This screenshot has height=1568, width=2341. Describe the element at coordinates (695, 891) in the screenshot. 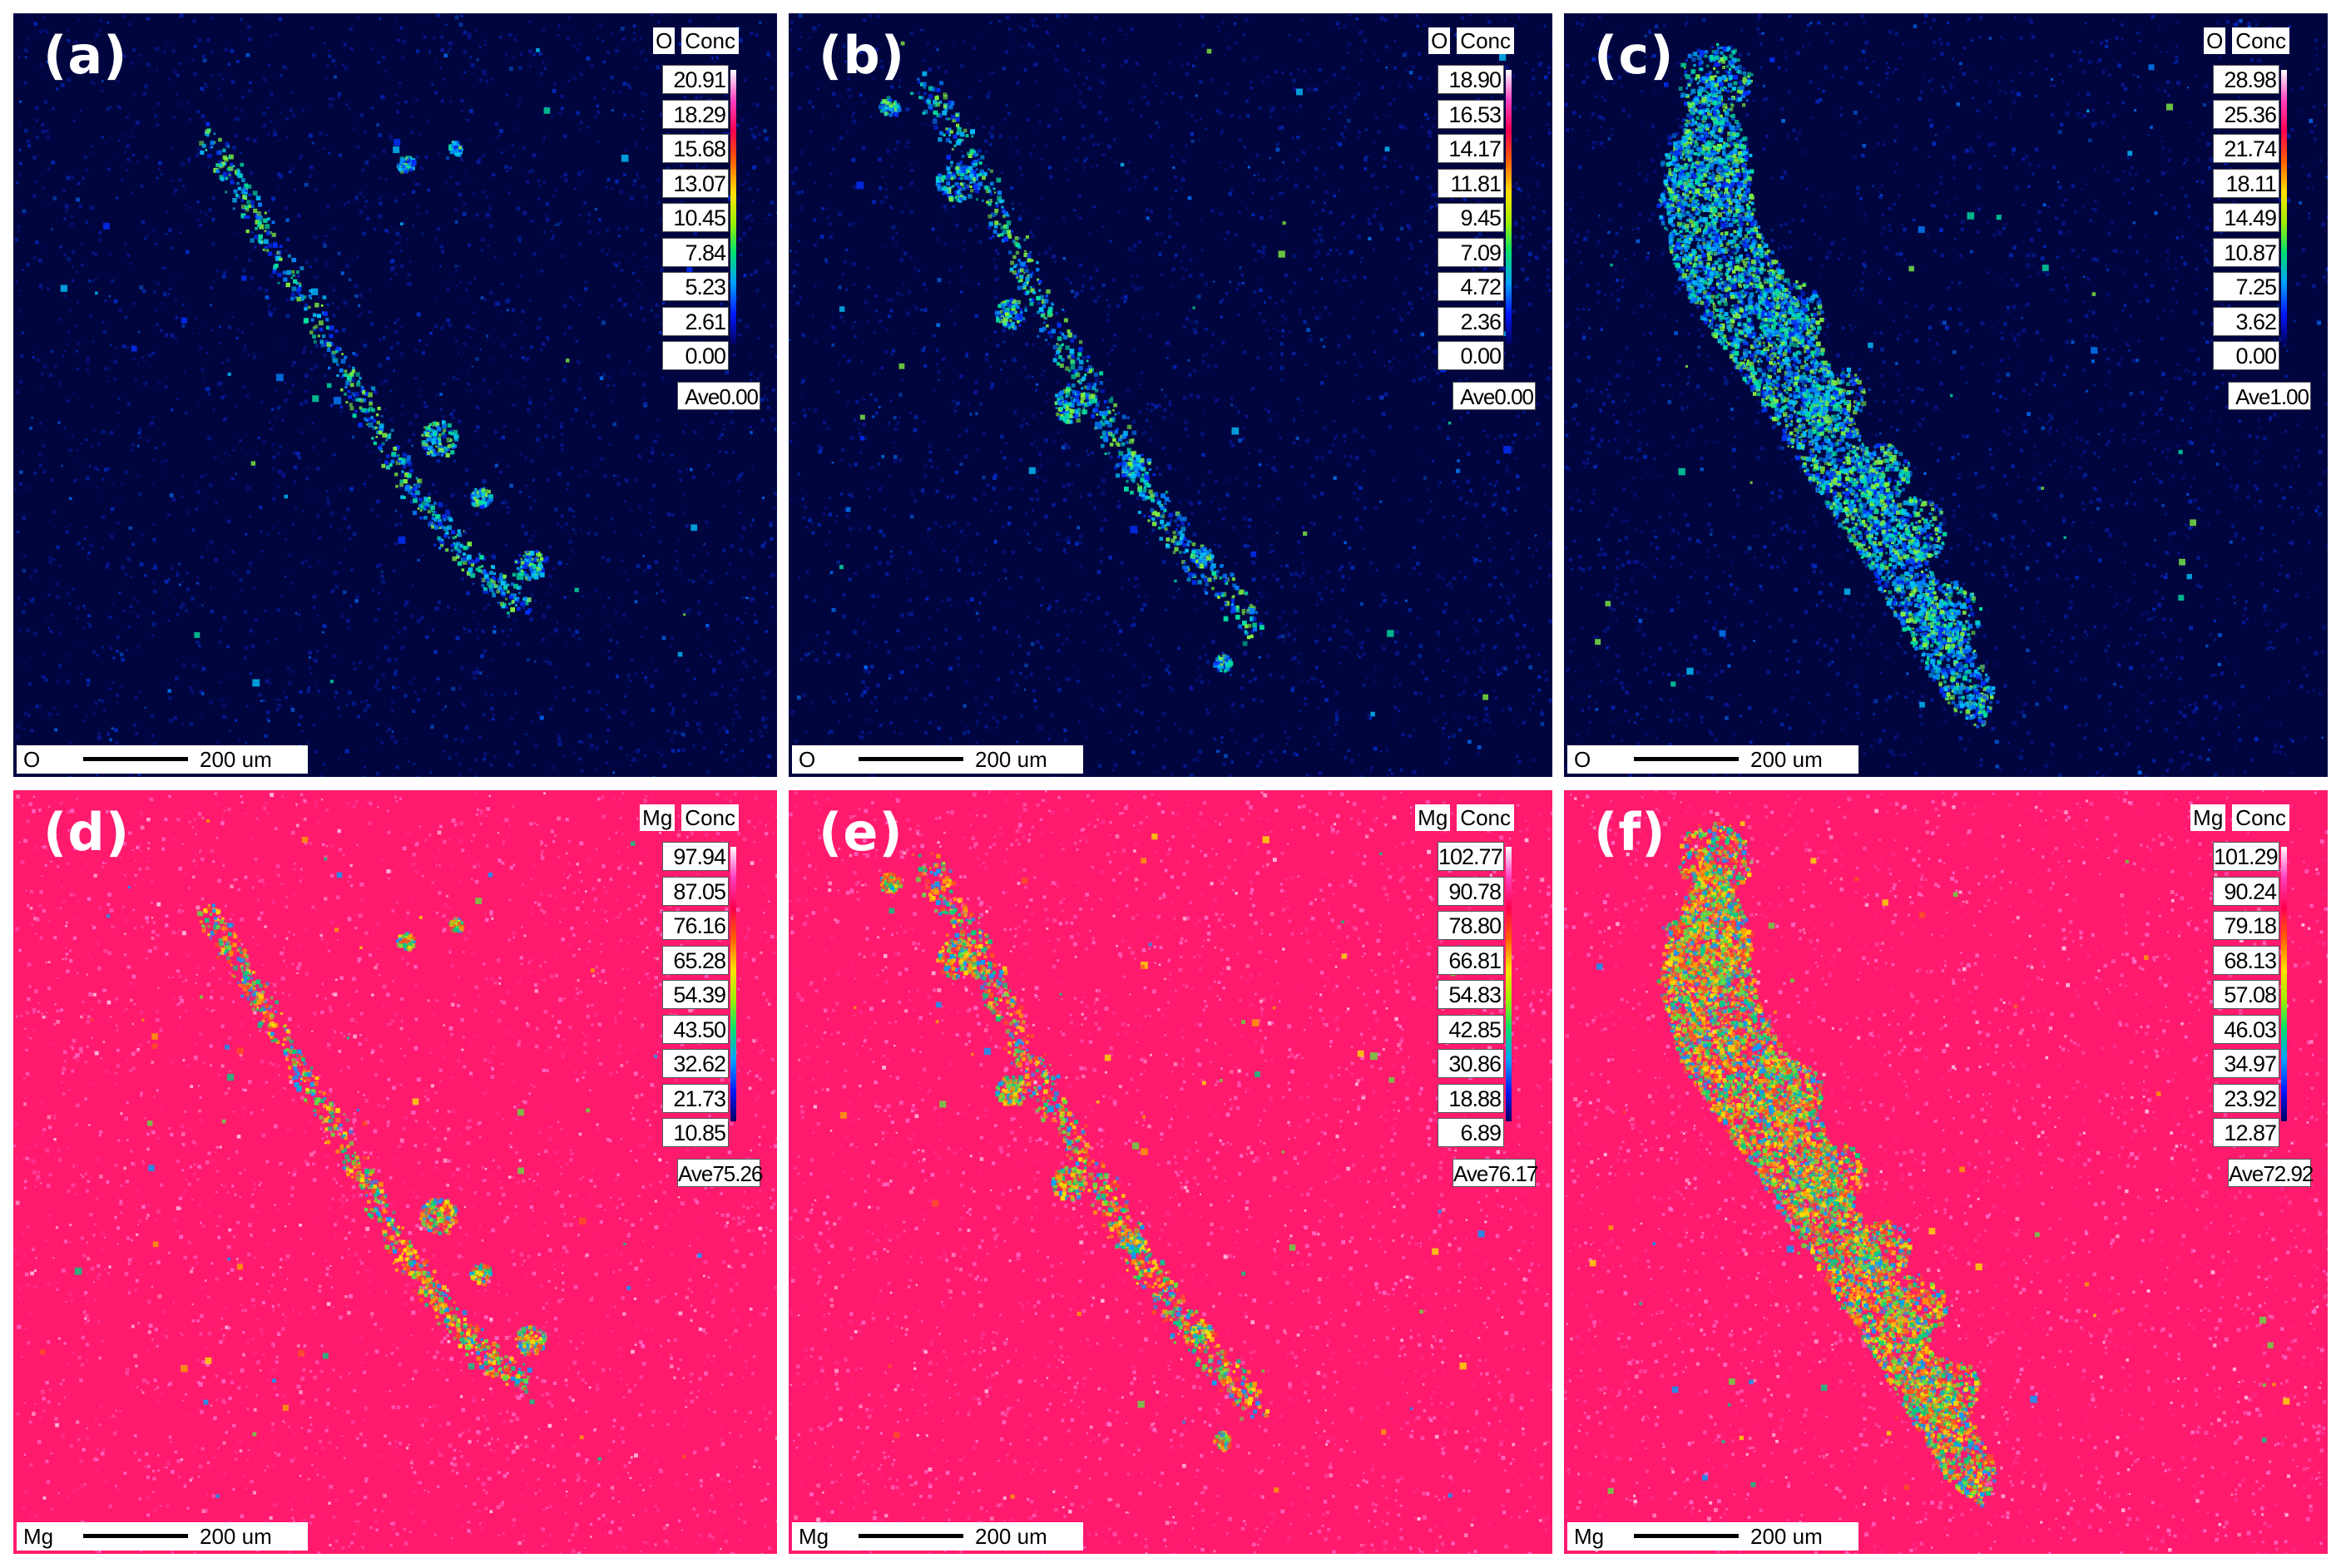

I see `scale-value: 87.05` at that location.